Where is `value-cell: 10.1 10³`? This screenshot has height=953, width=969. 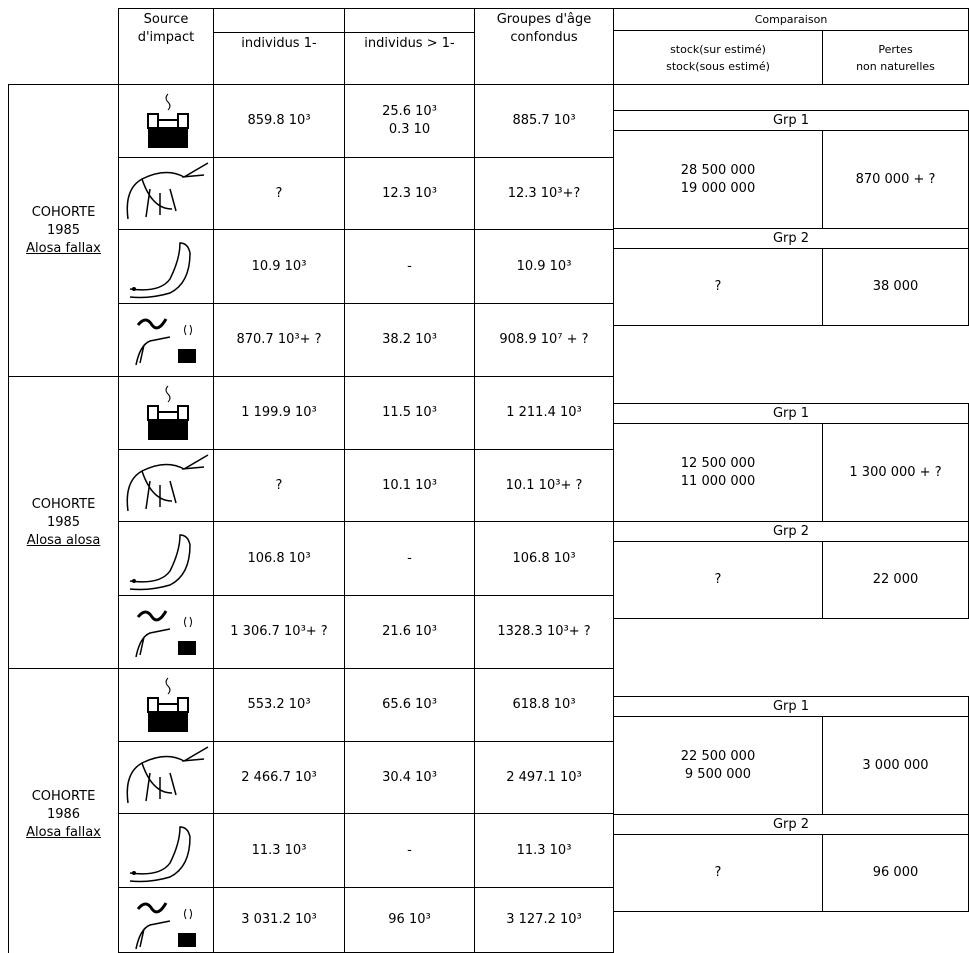
value-cell: 10.1 10³ is located at coordinates (409, 485).